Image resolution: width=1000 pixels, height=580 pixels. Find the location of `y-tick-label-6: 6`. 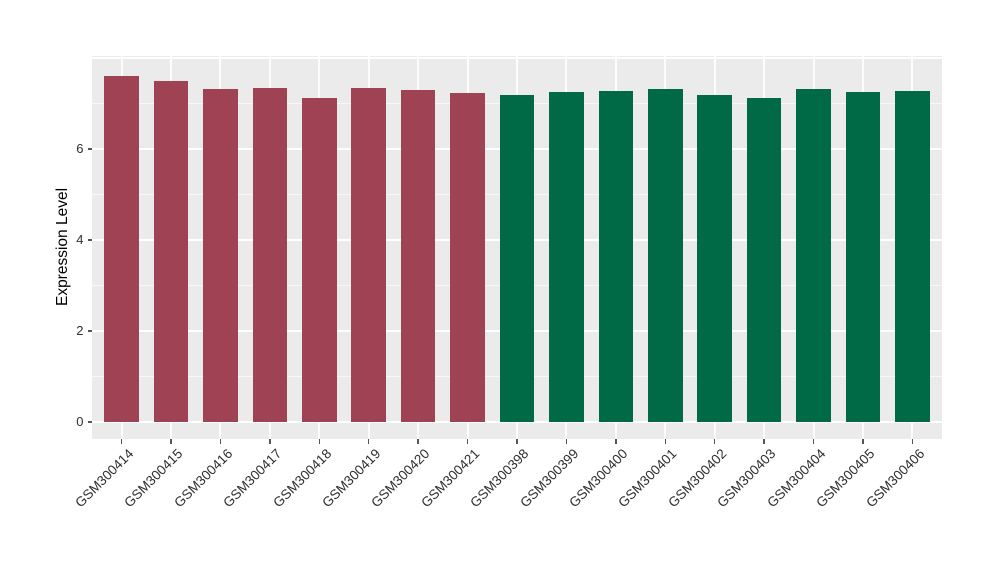

y-tick-label-6: 6 is located at coordinates (80, 148).